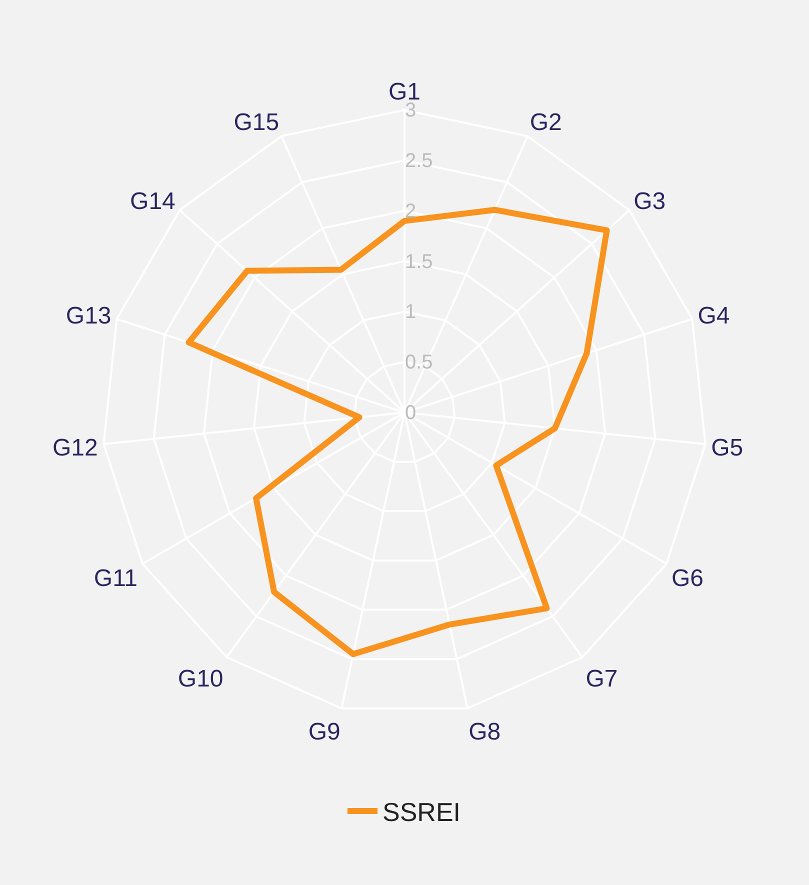 The width and height of the screenshot is (809, 885). What do you see at coordinates (410, 211) in the screenshot?
I see `y-tick-label: 2` at bounding box center [410, 211].